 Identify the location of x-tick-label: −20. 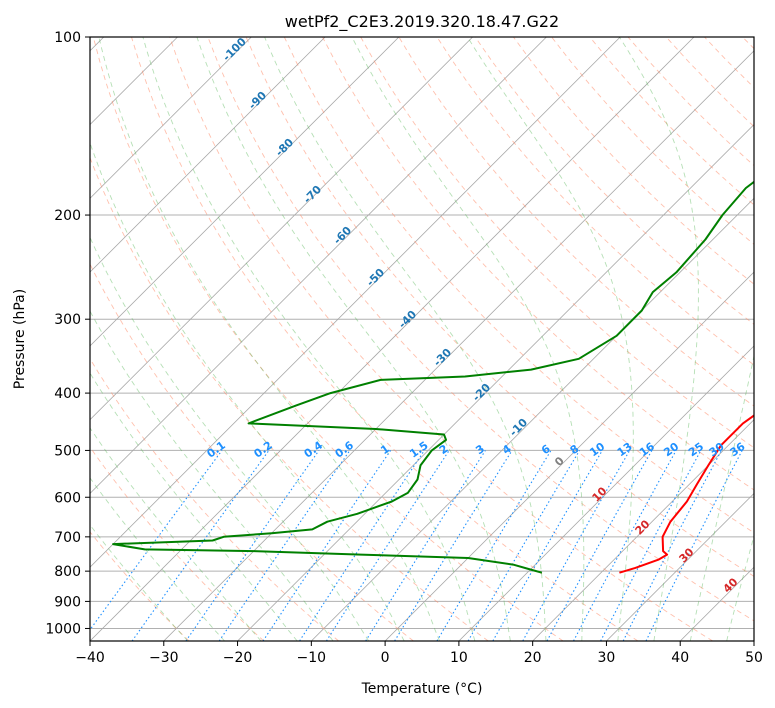
(238, 658).